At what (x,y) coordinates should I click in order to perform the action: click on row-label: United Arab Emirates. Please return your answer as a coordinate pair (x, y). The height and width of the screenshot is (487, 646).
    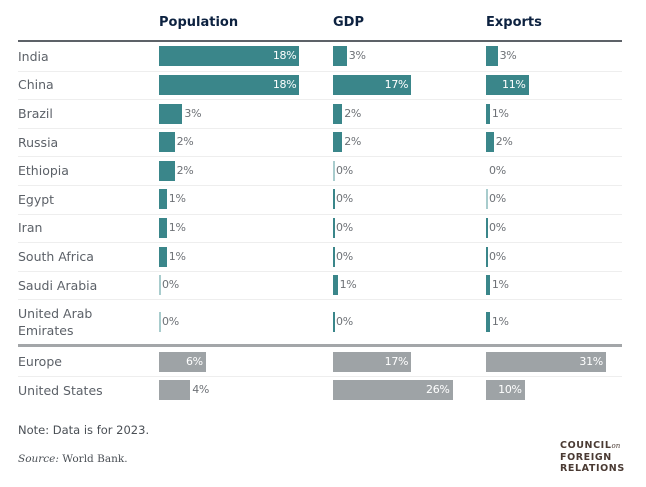
    Looking at the image, I should click on (55, 321).